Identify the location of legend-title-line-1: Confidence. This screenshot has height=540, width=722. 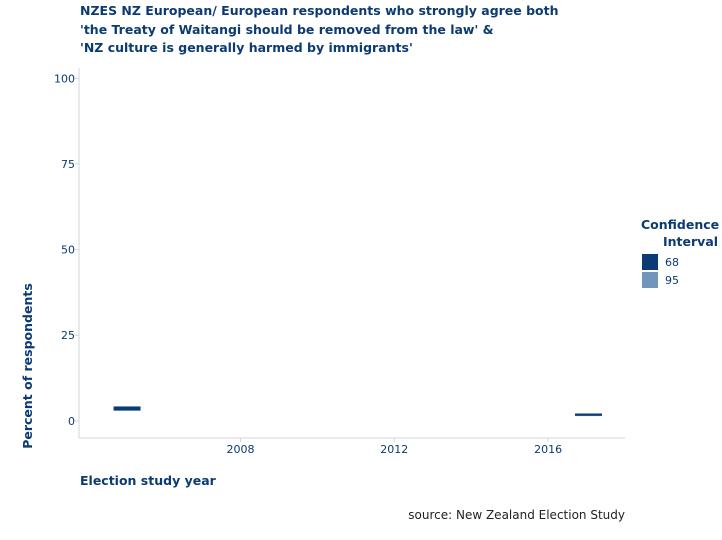
(680, 224).